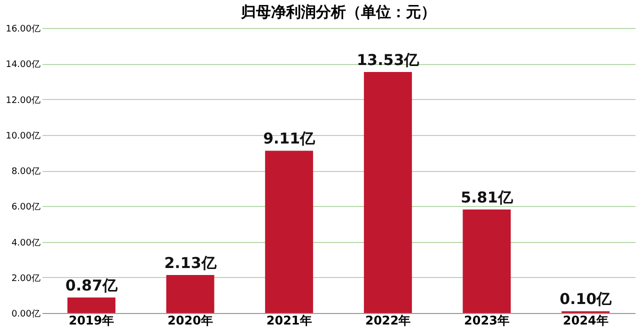  Describe the element at coordinates (23, 64) in the screenshot. I see `y-tick-label: 14.00亿` at that location.